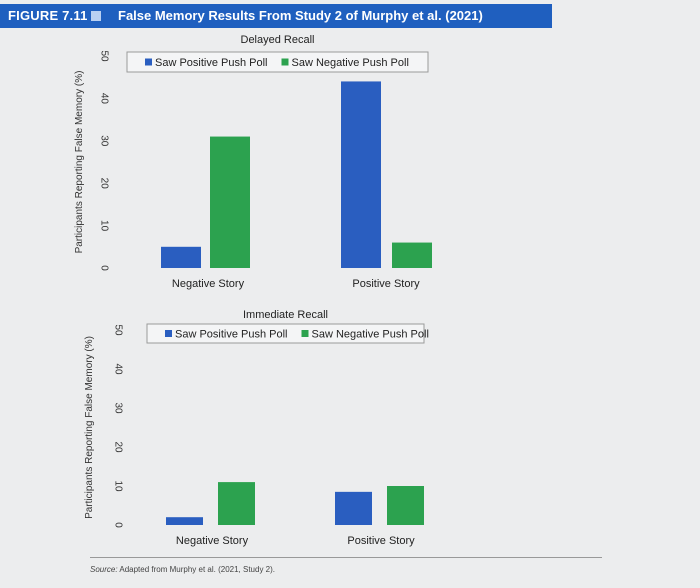 The image size is (700, 588). What do you see at coordinates (103, 56) in the screenshot?
I see `delayed-y-tick-label: 50` at bounding box center [103, 56].